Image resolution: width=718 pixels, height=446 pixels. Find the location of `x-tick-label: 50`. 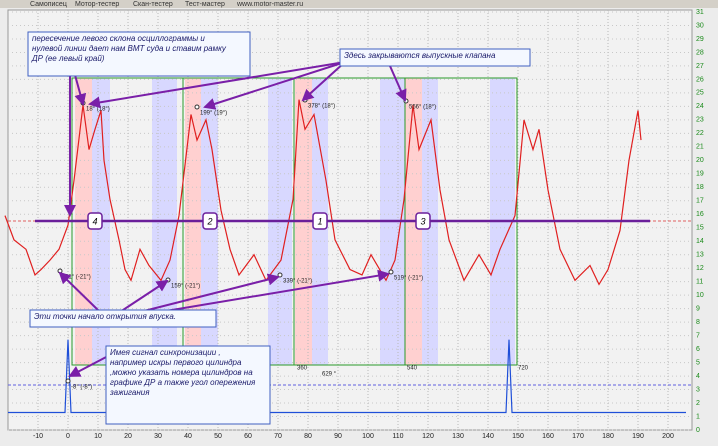

x-tick-label: 50 is located at coordinates (218, 436).